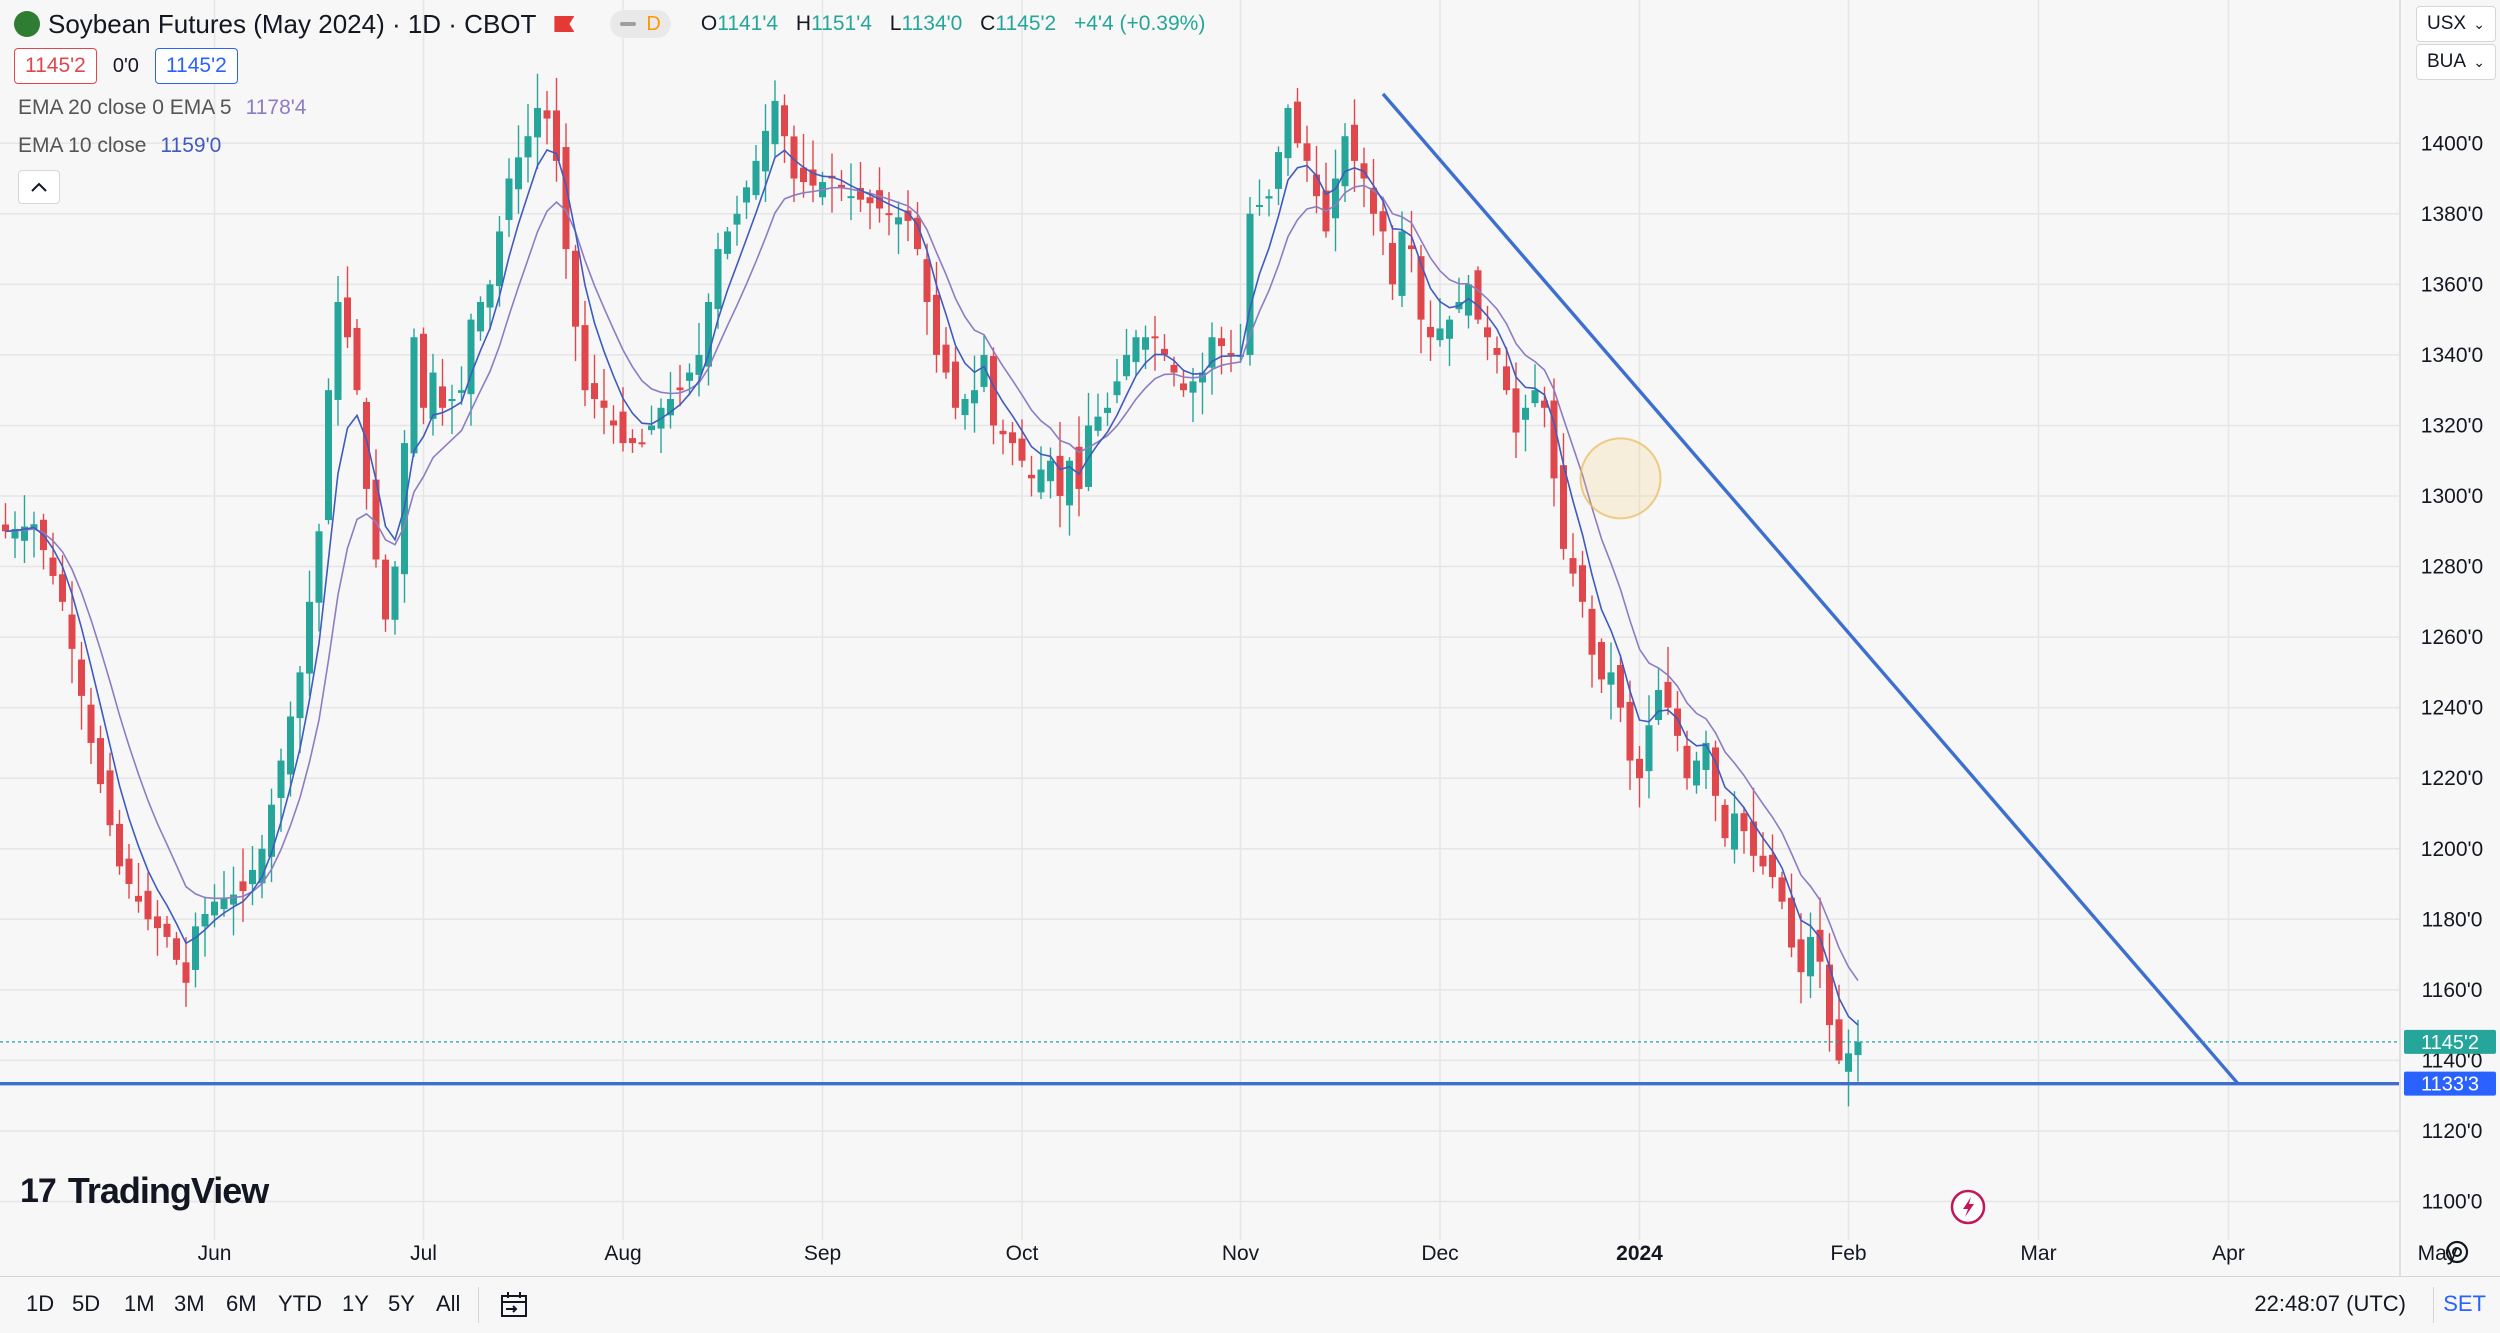 The height and width of the screenshot is (1333, 2500). I want to click on y-tick-label: 1320'0, so click(2452, 425).